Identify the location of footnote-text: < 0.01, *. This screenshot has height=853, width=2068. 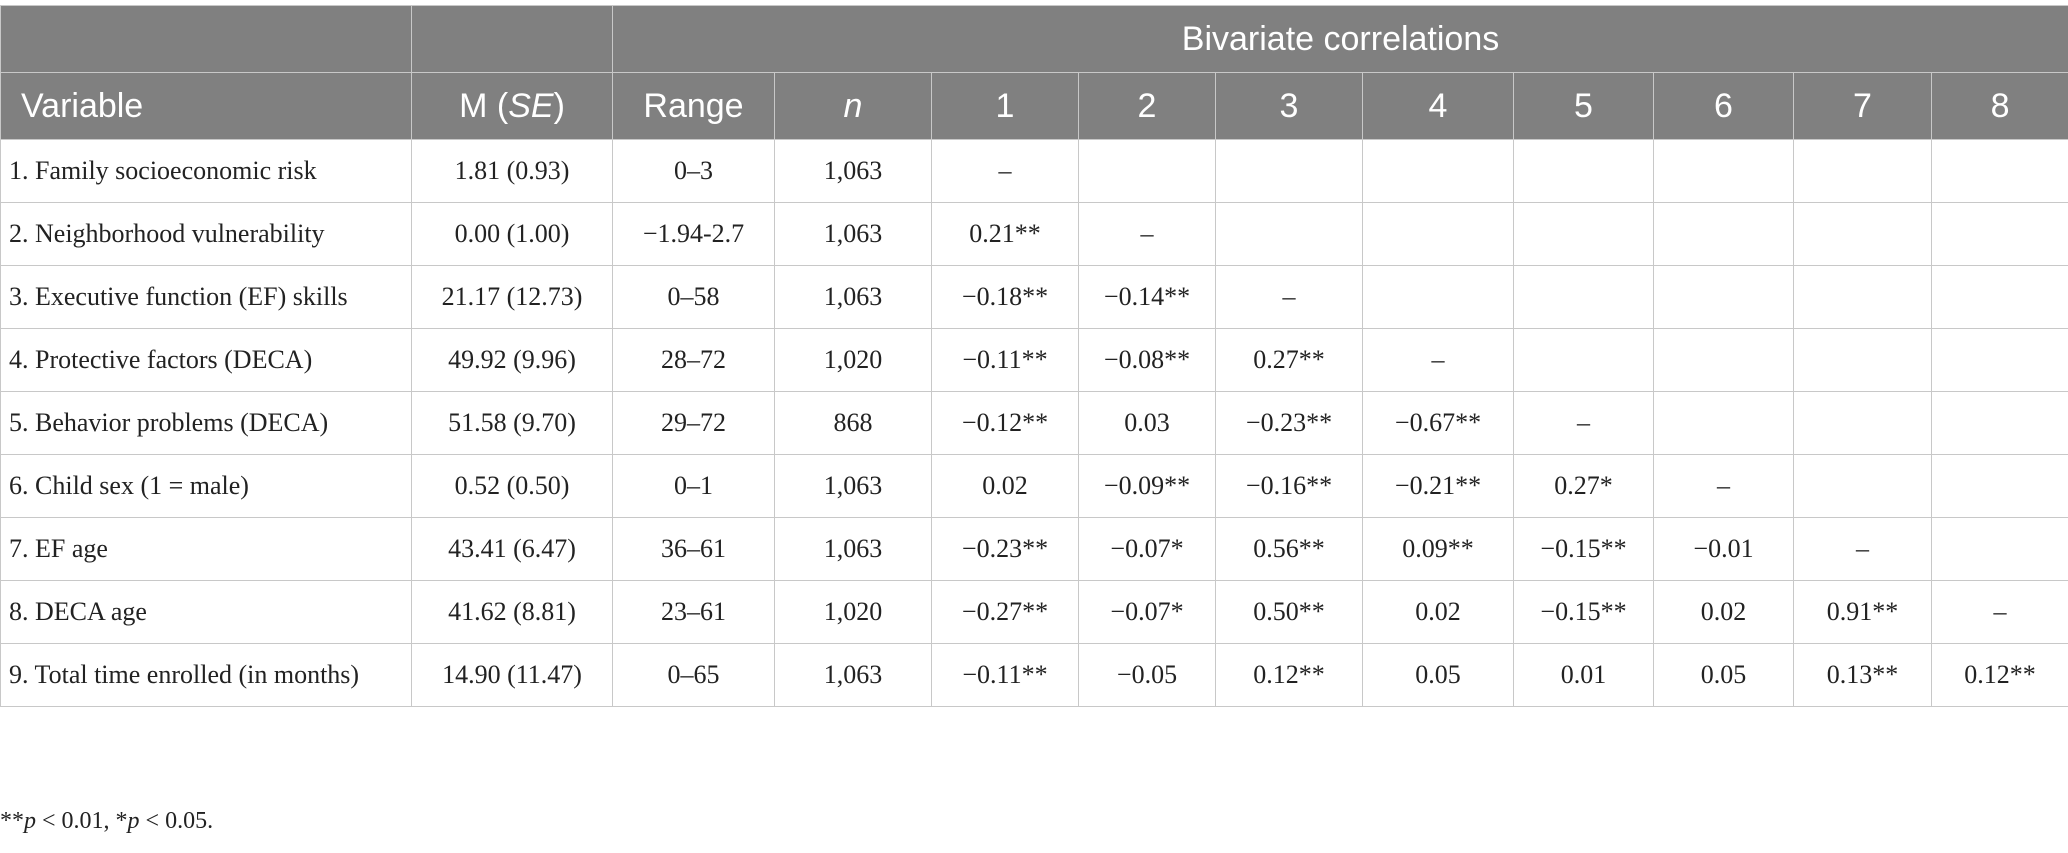
(82, 821).